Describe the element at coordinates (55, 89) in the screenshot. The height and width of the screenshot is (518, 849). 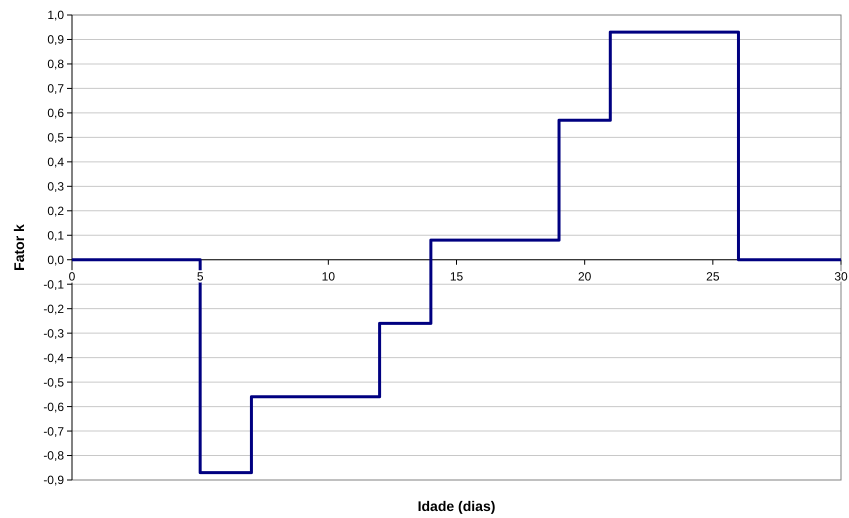
I see `y-tick-label: 0,7` at that location.